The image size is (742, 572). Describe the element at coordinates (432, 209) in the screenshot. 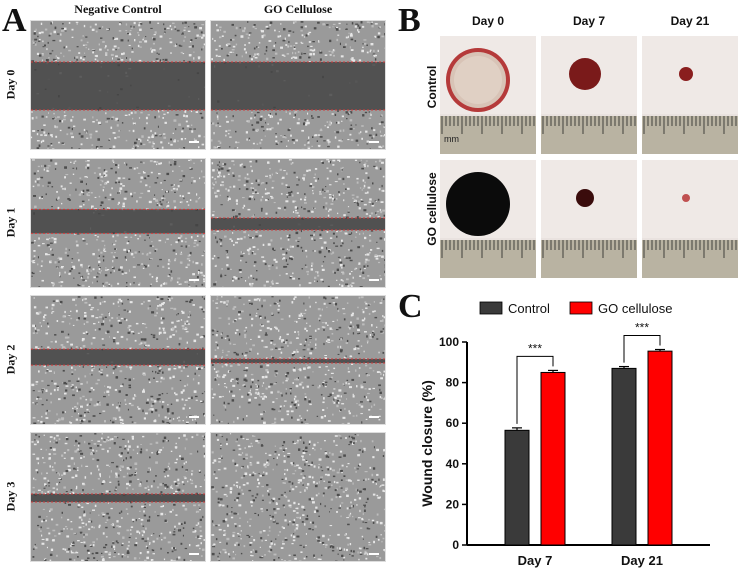

I see `panel-b-row-go-cellulose: GO cellulose` at that location.